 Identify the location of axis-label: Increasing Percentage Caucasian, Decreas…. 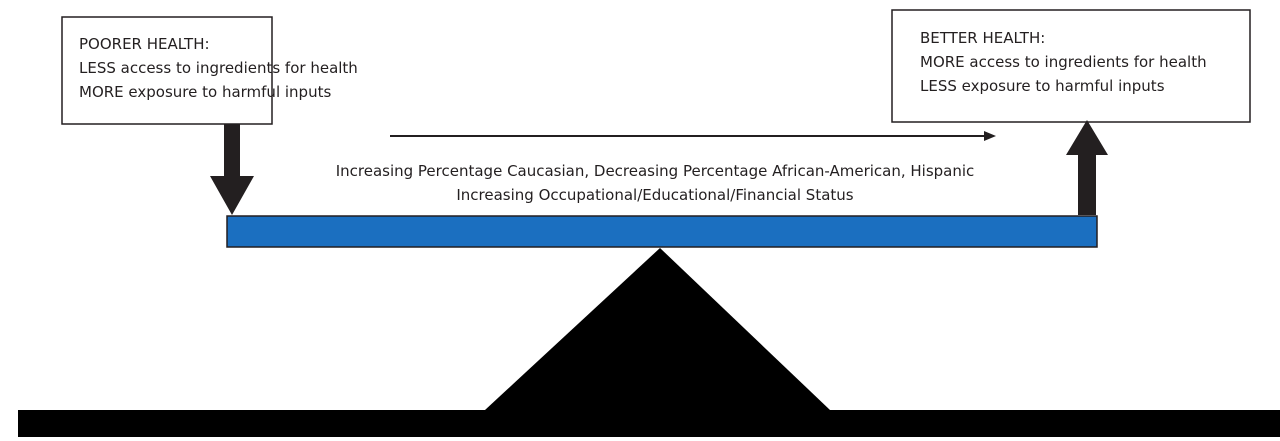
(655, 171).